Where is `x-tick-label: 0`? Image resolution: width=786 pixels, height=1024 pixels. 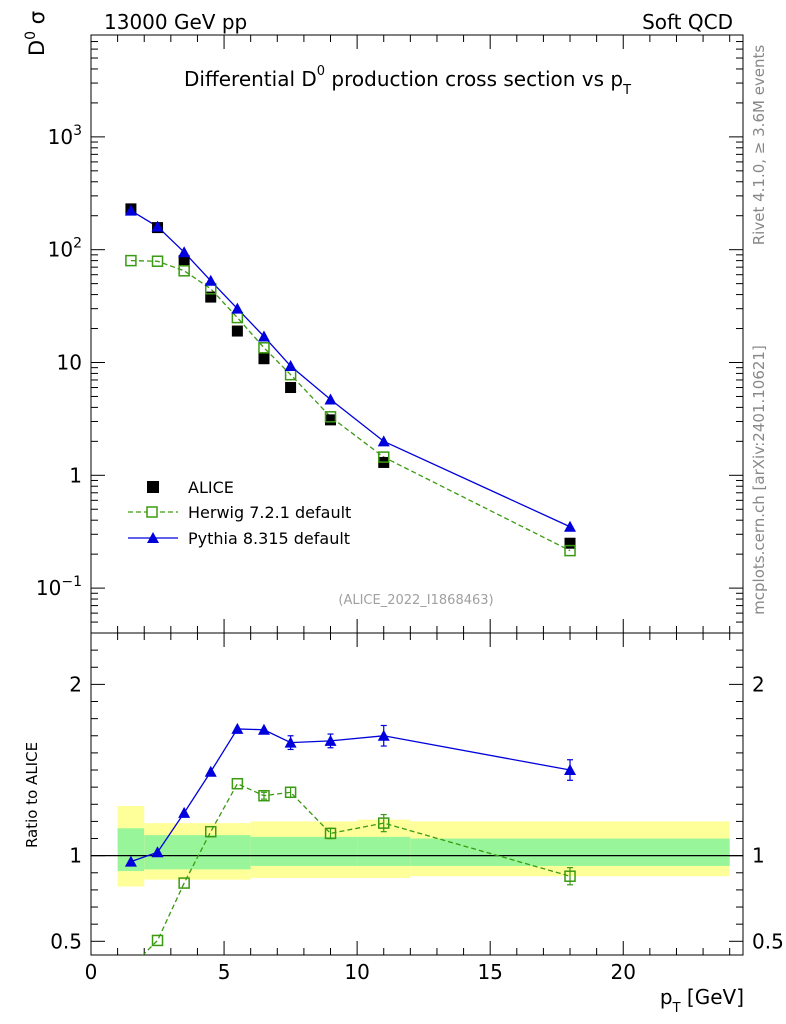
x-tick-label: 0 is located at coordinates (91, 972).